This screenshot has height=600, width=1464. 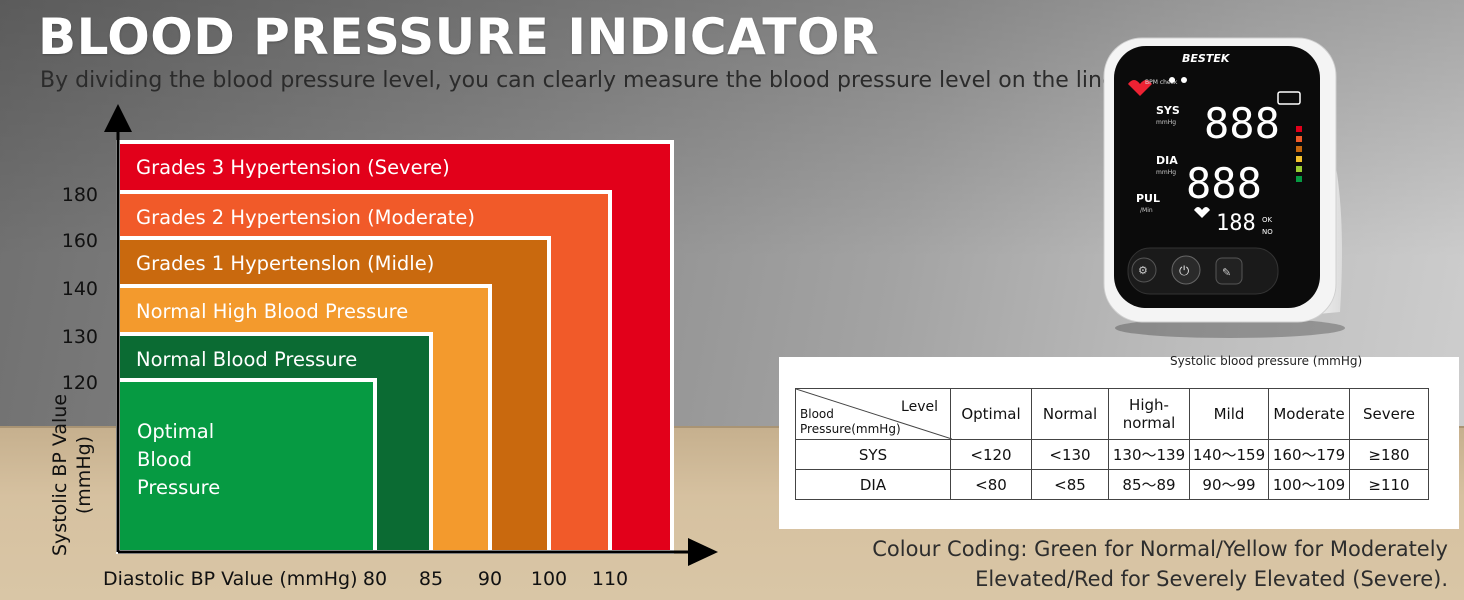 I want to click on level-led-orange, so click(x=1299, y=139).